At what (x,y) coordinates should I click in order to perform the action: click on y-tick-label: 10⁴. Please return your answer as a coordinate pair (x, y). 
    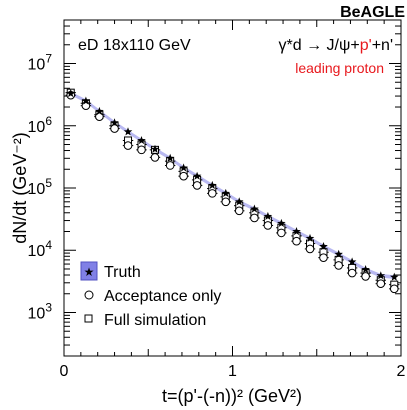
    Looking at the image, I should click on (40, 249).